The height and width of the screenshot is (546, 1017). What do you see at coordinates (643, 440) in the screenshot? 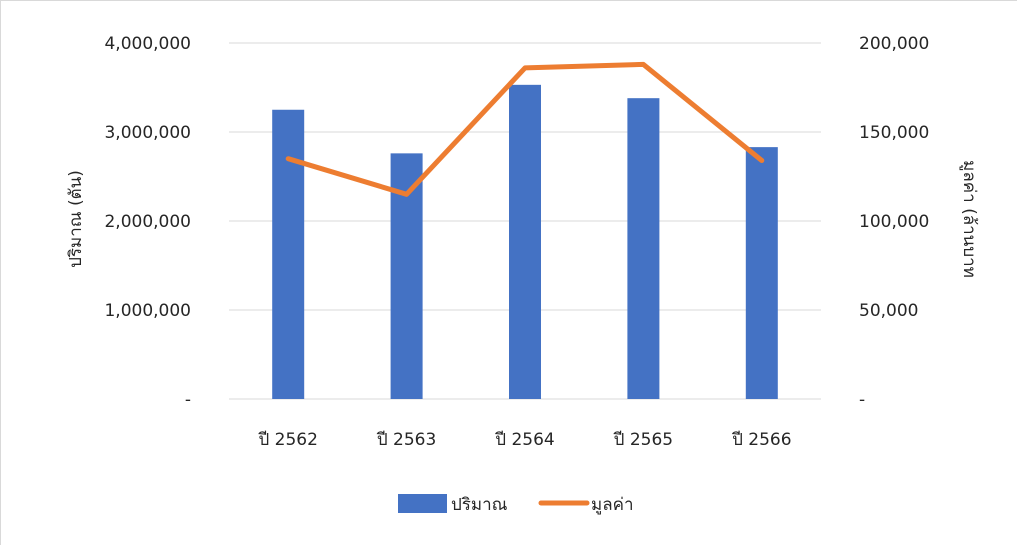
I see `x-tick-label: ปี 2565` at bounding box center [643, 440].